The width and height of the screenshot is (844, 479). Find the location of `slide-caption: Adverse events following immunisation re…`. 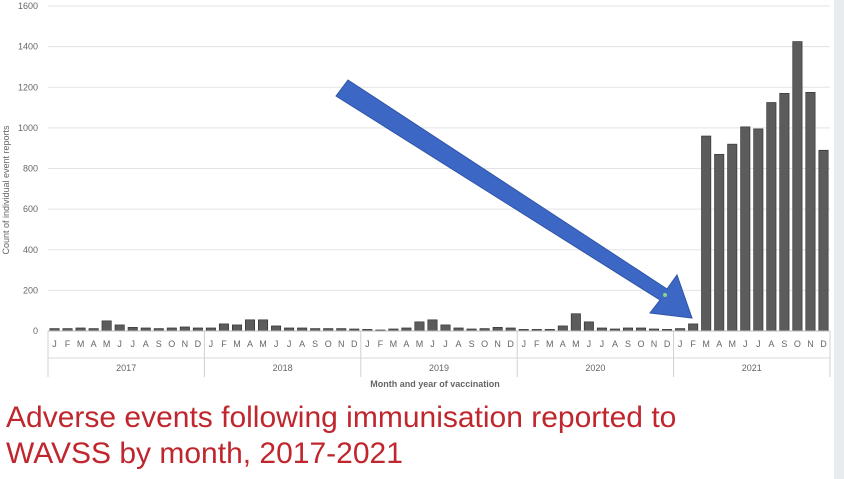

slide-caption: Adverse events following immunisation re… is located at coordinates (416, 436).